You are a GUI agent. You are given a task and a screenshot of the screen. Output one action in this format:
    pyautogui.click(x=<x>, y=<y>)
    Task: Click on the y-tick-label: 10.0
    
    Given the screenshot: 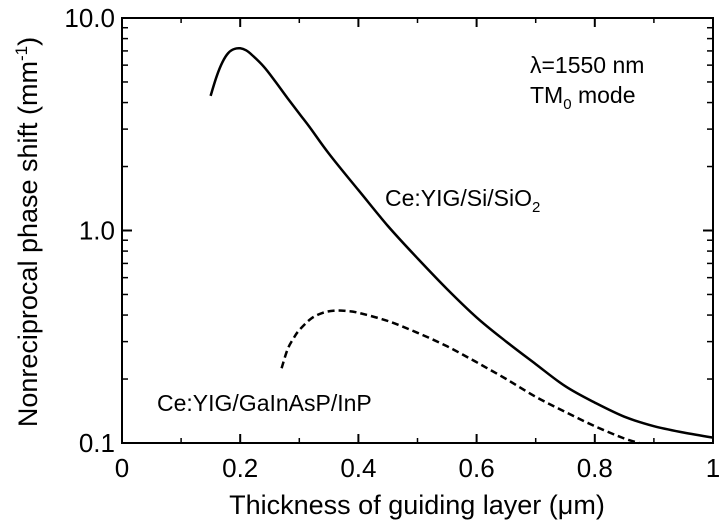 What is the action you would take?
    pyautogui.click(x=89, y=18)
    